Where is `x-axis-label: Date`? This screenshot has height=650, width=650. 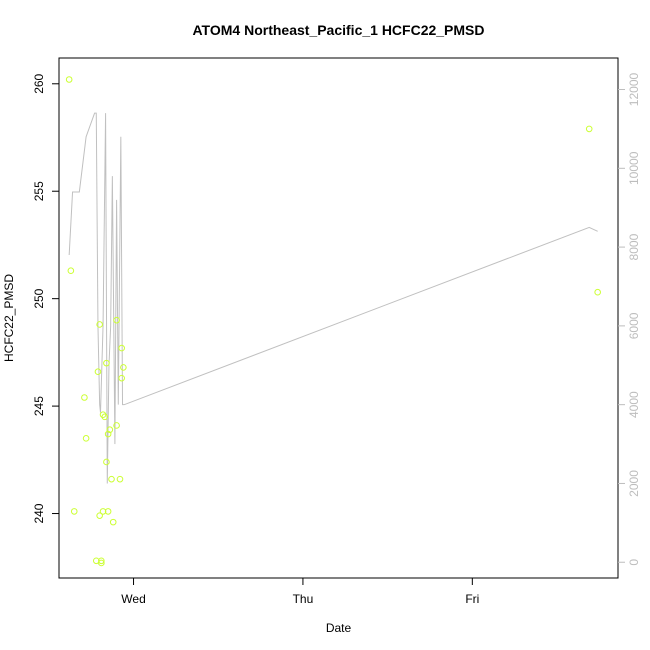
x-axis-label: Date is located at coordinates (339, 628).